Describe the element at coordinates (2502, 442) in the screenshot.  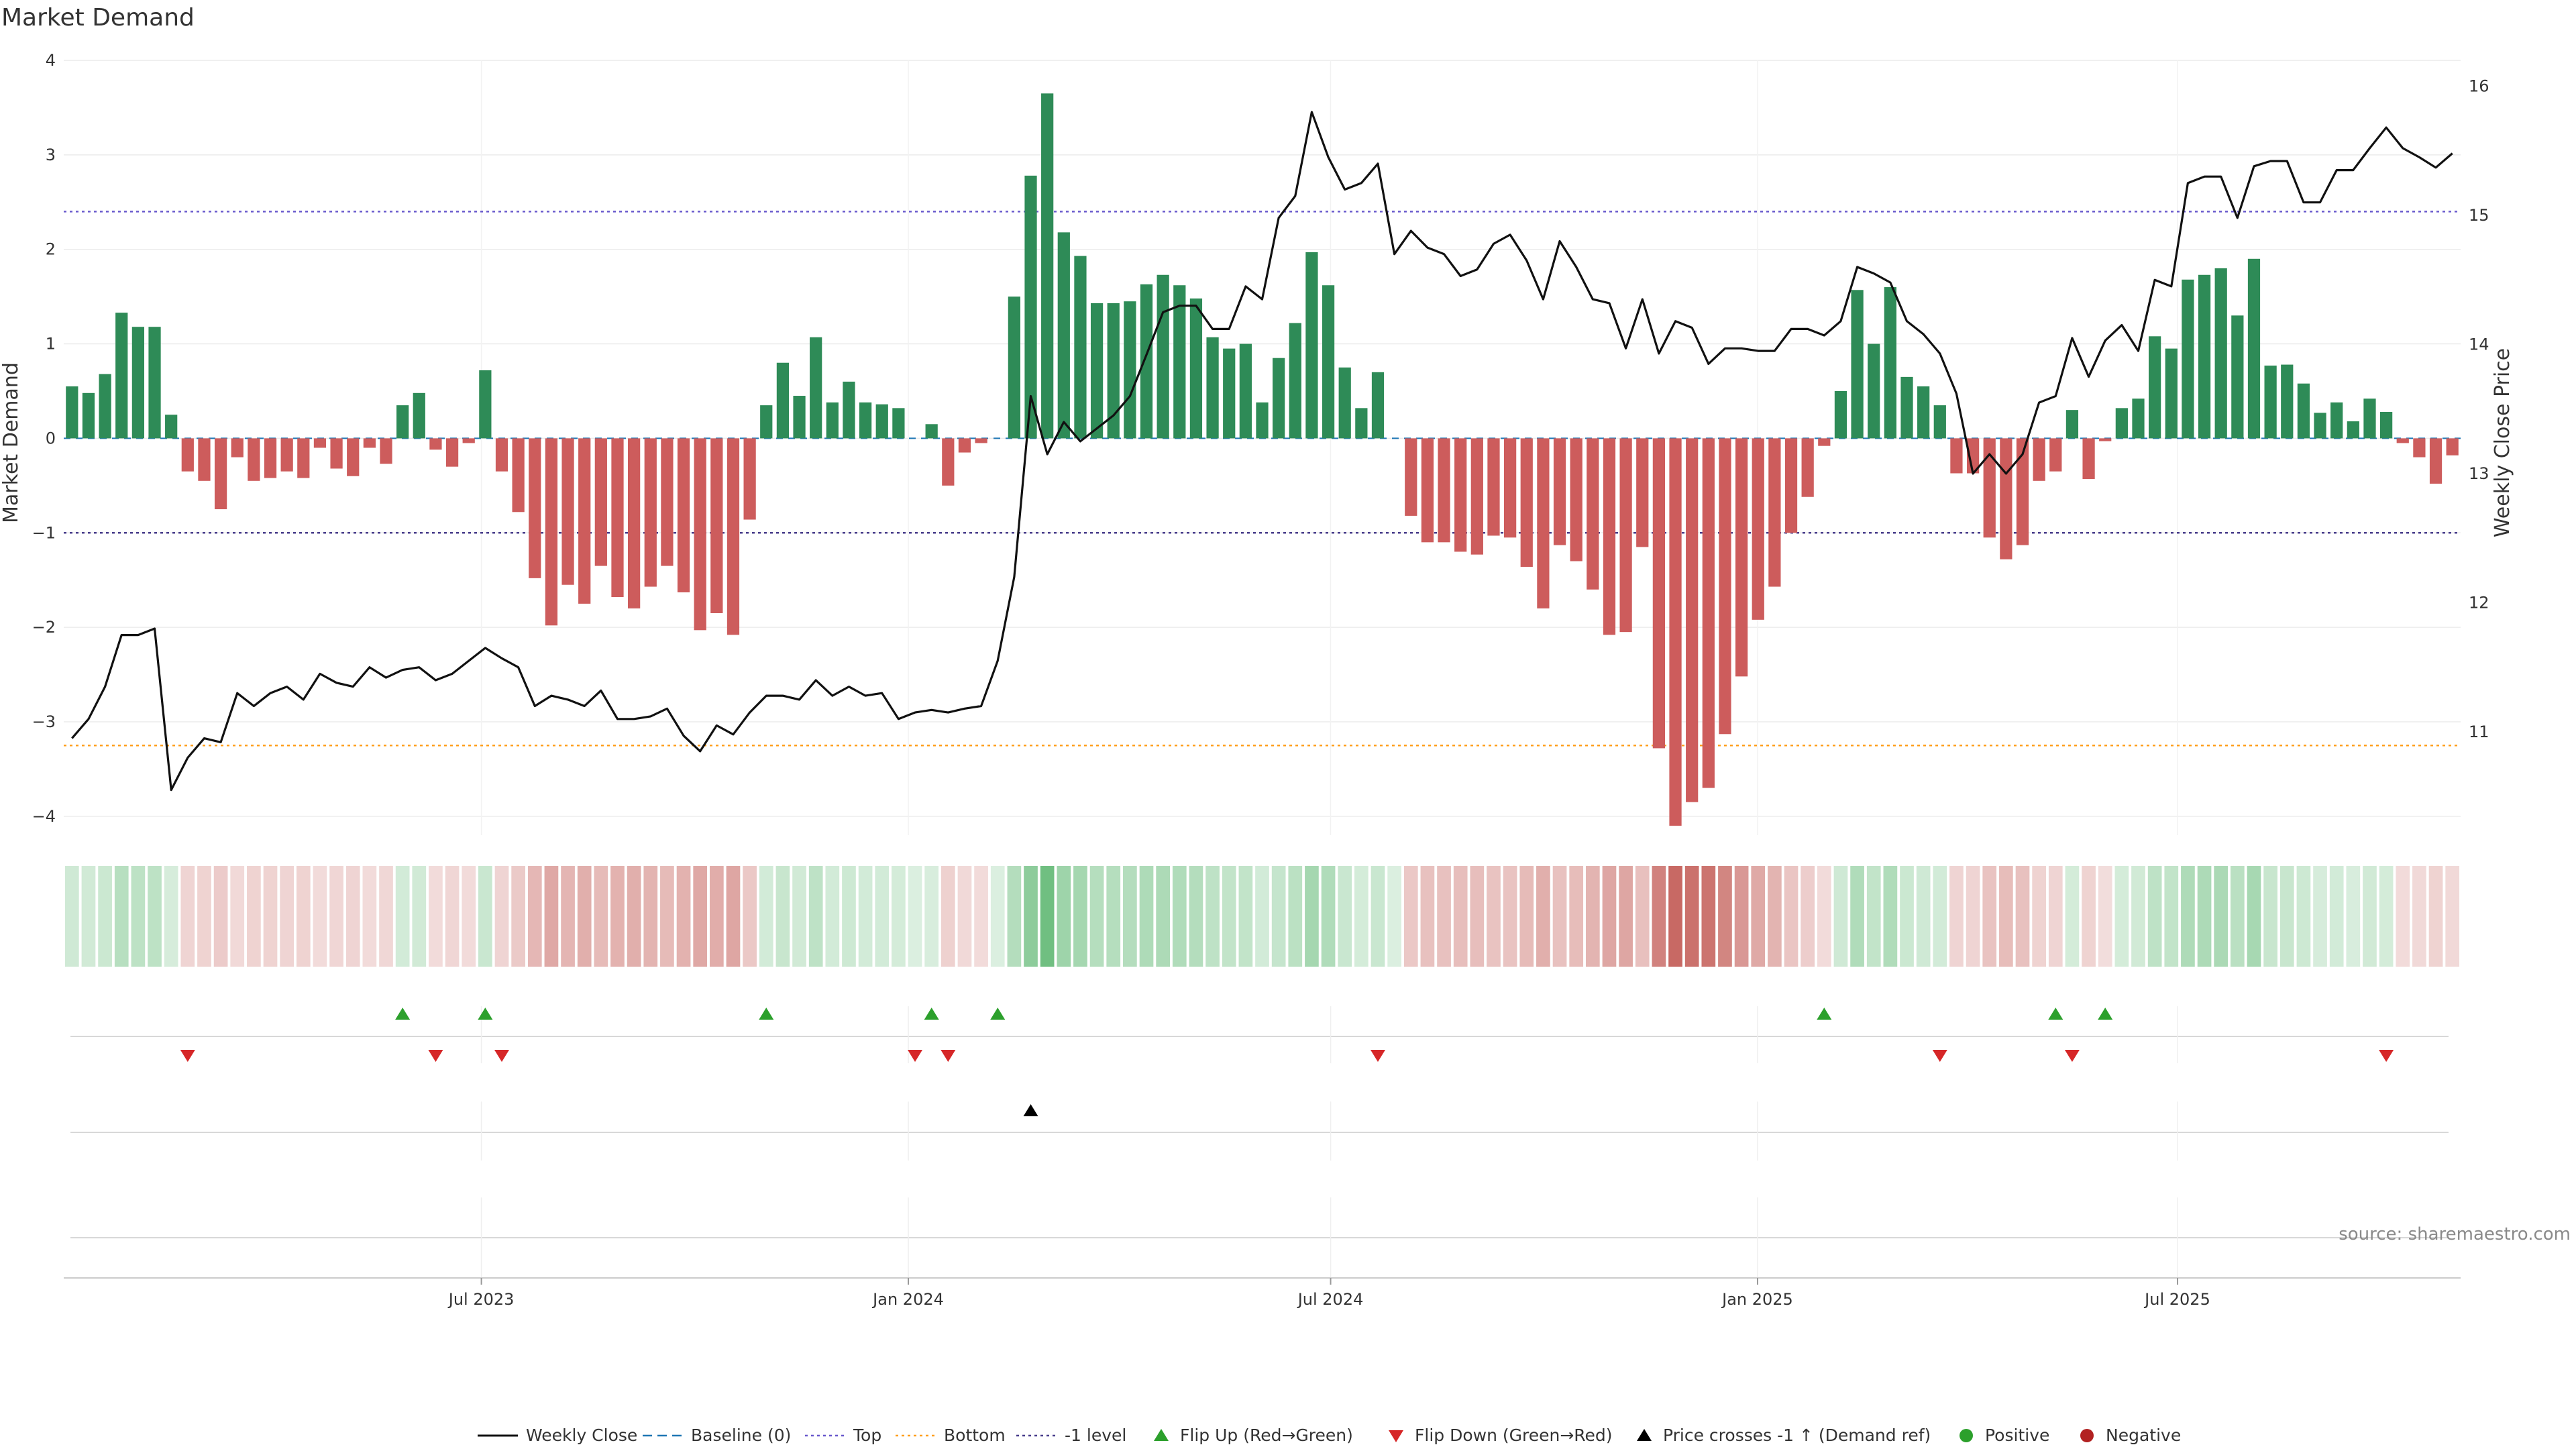
I see `y-axis-label-right: Weekly Close Price` at that location.